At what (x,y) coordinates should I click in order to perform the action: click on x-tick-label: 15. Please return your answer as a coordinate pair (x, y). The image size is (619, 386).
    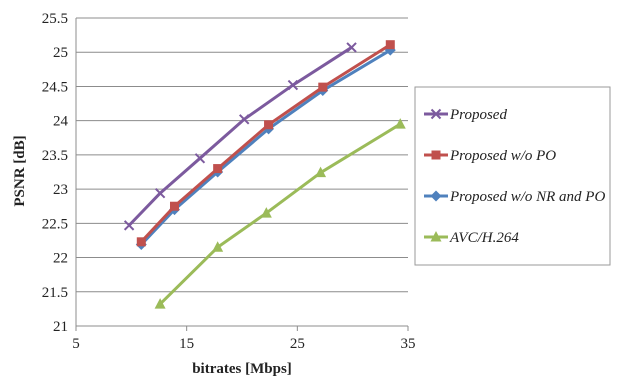
    Looking at the image, I should click on (186, 344).